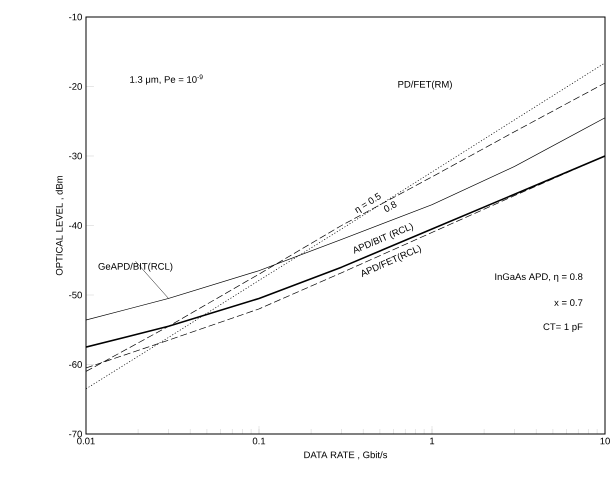 This screenshot has height=487, width=614. I want to click on y-tick-label: -60, so click(75, 364).